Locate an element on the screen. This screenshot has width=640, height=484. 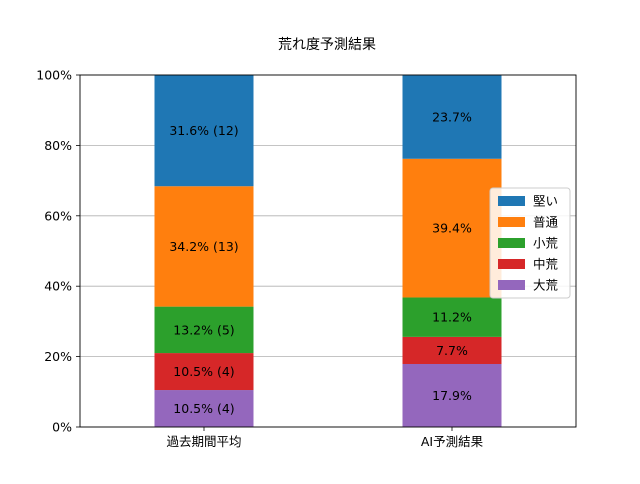
bar-segment-label: 7.7% is located at coordinates (452, 350).